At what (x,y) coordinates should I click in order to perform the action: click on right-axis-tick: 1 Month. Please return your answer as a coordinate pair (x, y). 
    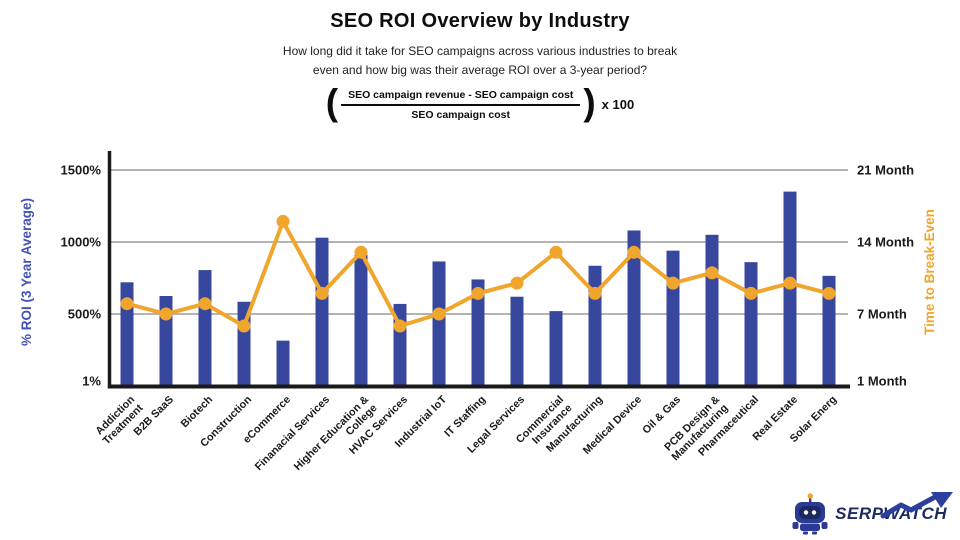
    Looking at the image, I should click on (882, 381).